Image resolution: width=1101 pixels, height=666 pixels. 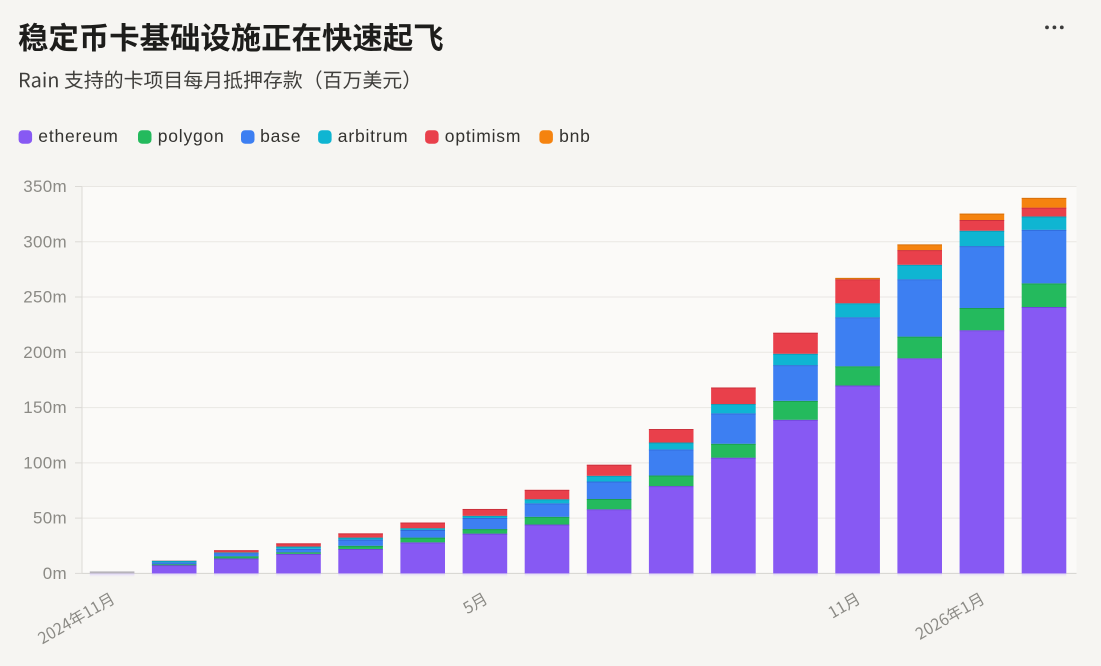 What do you see at coordinates (45, 352) in the screenshot?
I see `svg-text: 200m` at bounding box center [45, 352].